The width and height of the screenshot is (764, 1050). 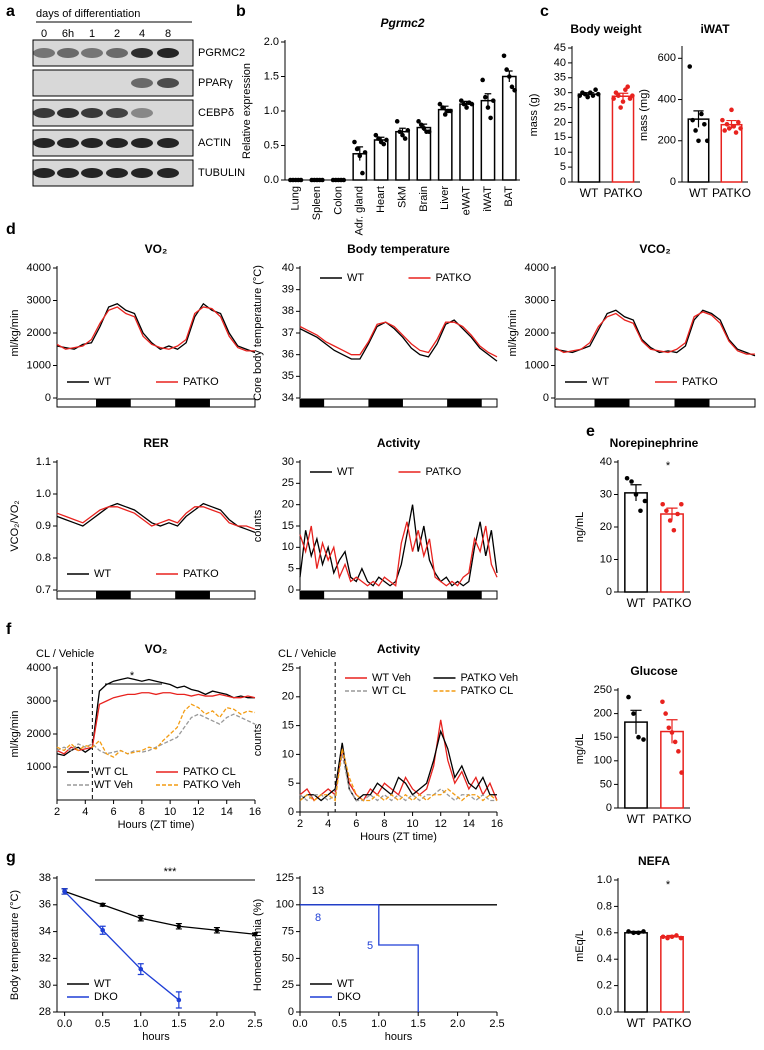 I want to click on y-tick-label: 34, so click(x=288, y=398).